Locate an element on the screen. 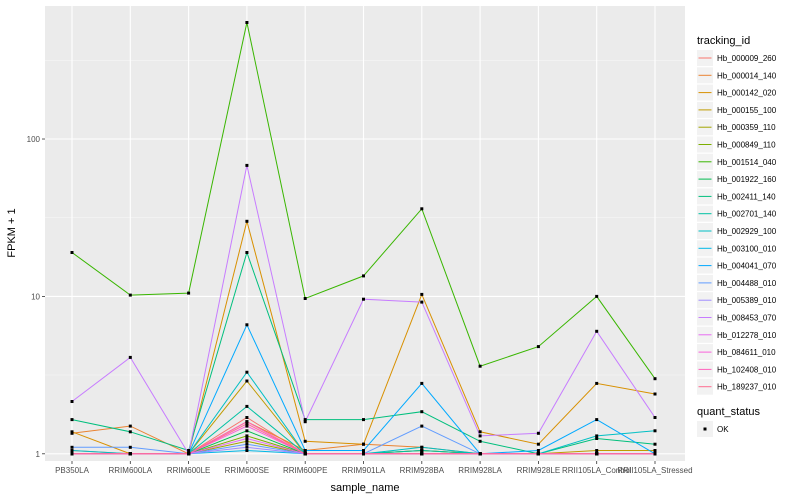 The image size is (800, 500). x-tick-label: RRIM901LA is located at coordinates (364, 470).